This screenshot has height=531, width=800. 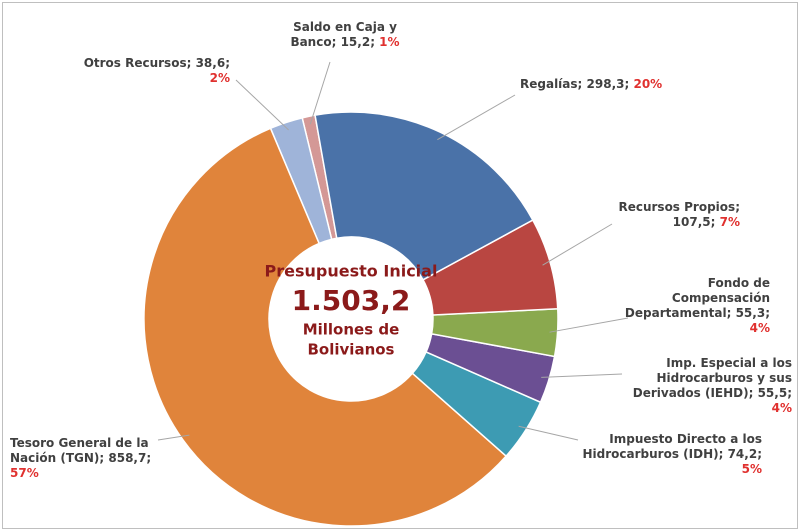 I want to click on category-label: Tesoro General de la Nación (TGN), so click(x=79, y=450).